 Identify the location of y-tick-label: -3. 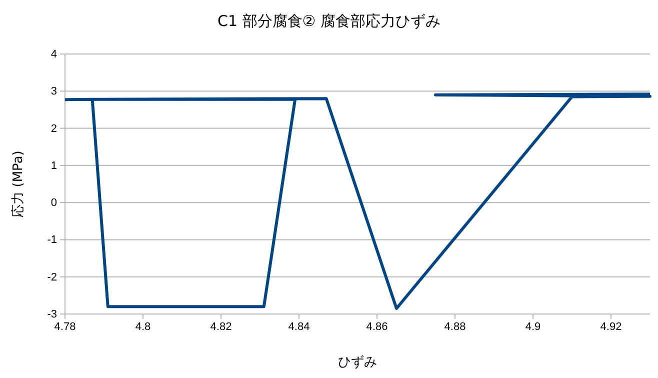
(52, 314).